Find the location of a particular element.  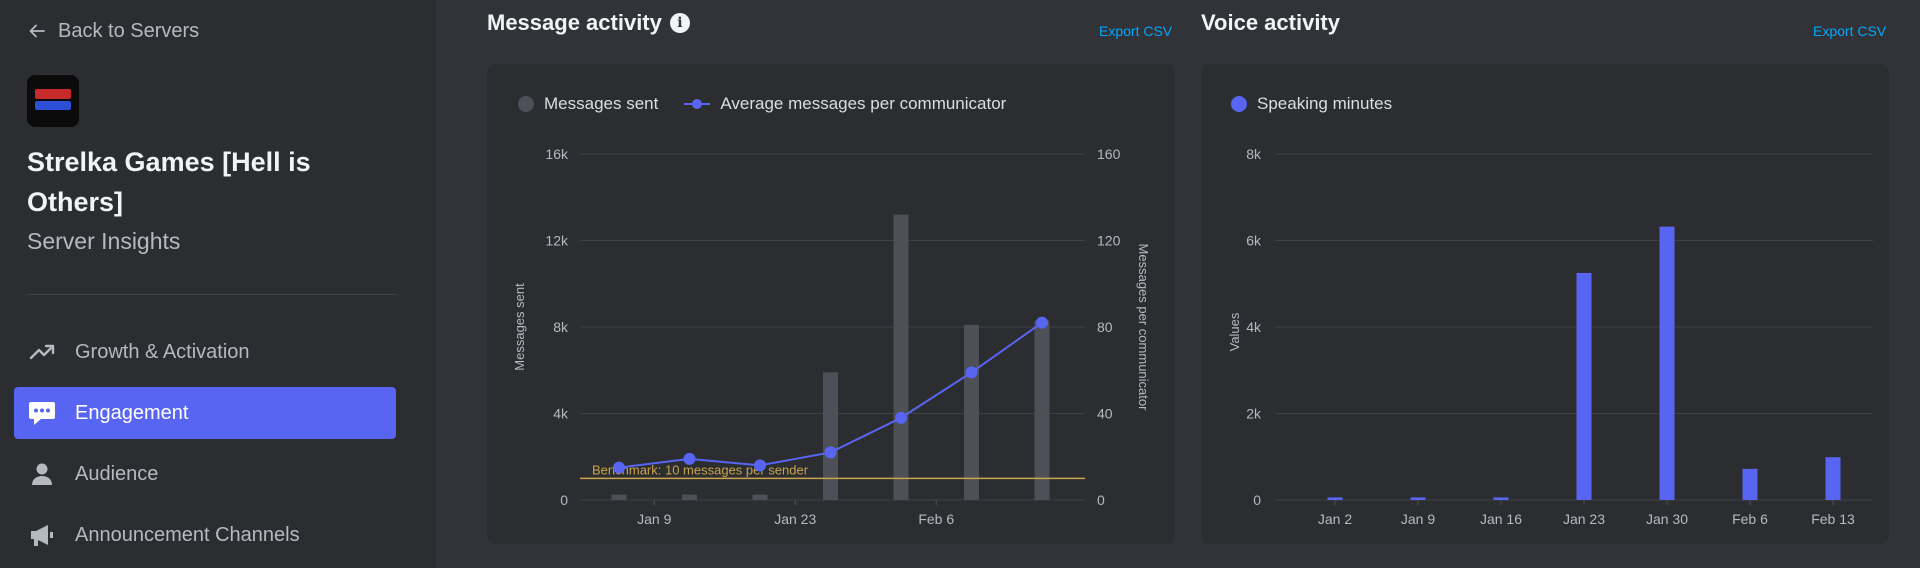

nav-item-label: Audience is located at coordinates (117, 473).